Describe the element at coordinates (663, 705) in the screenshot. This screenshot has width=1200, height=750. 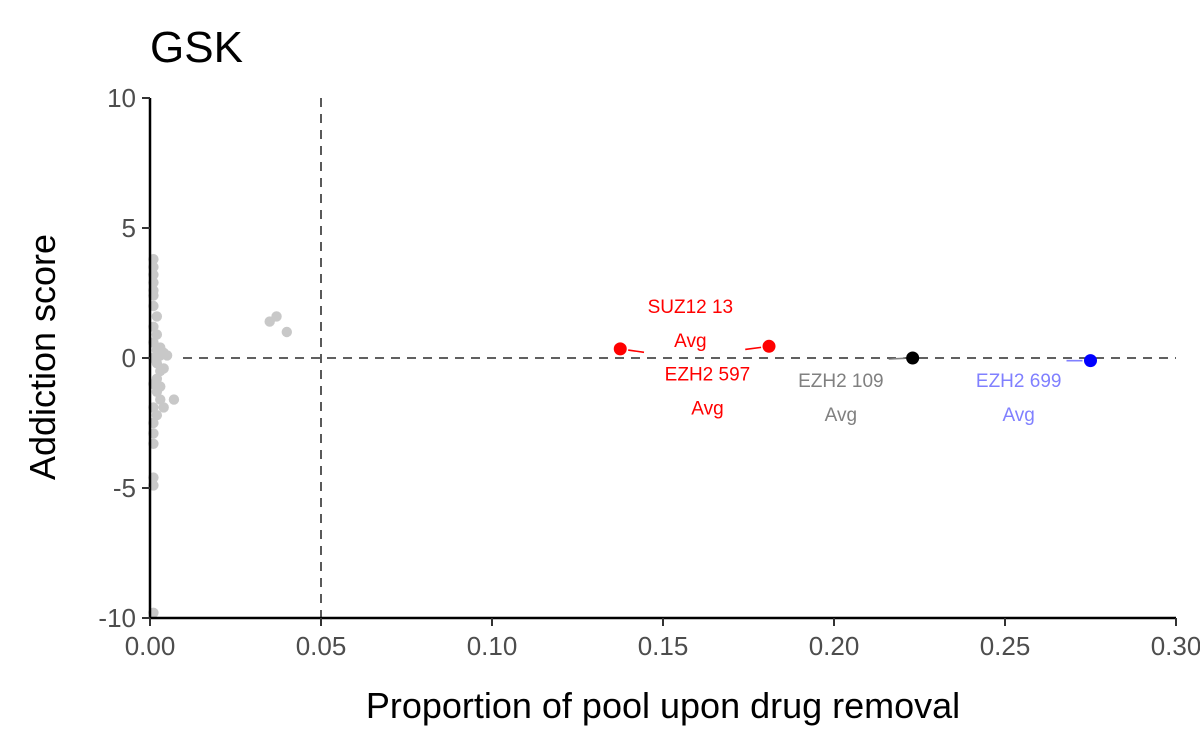
I see `x-axis-title: Proportion of pool upon drug removal` at that location.